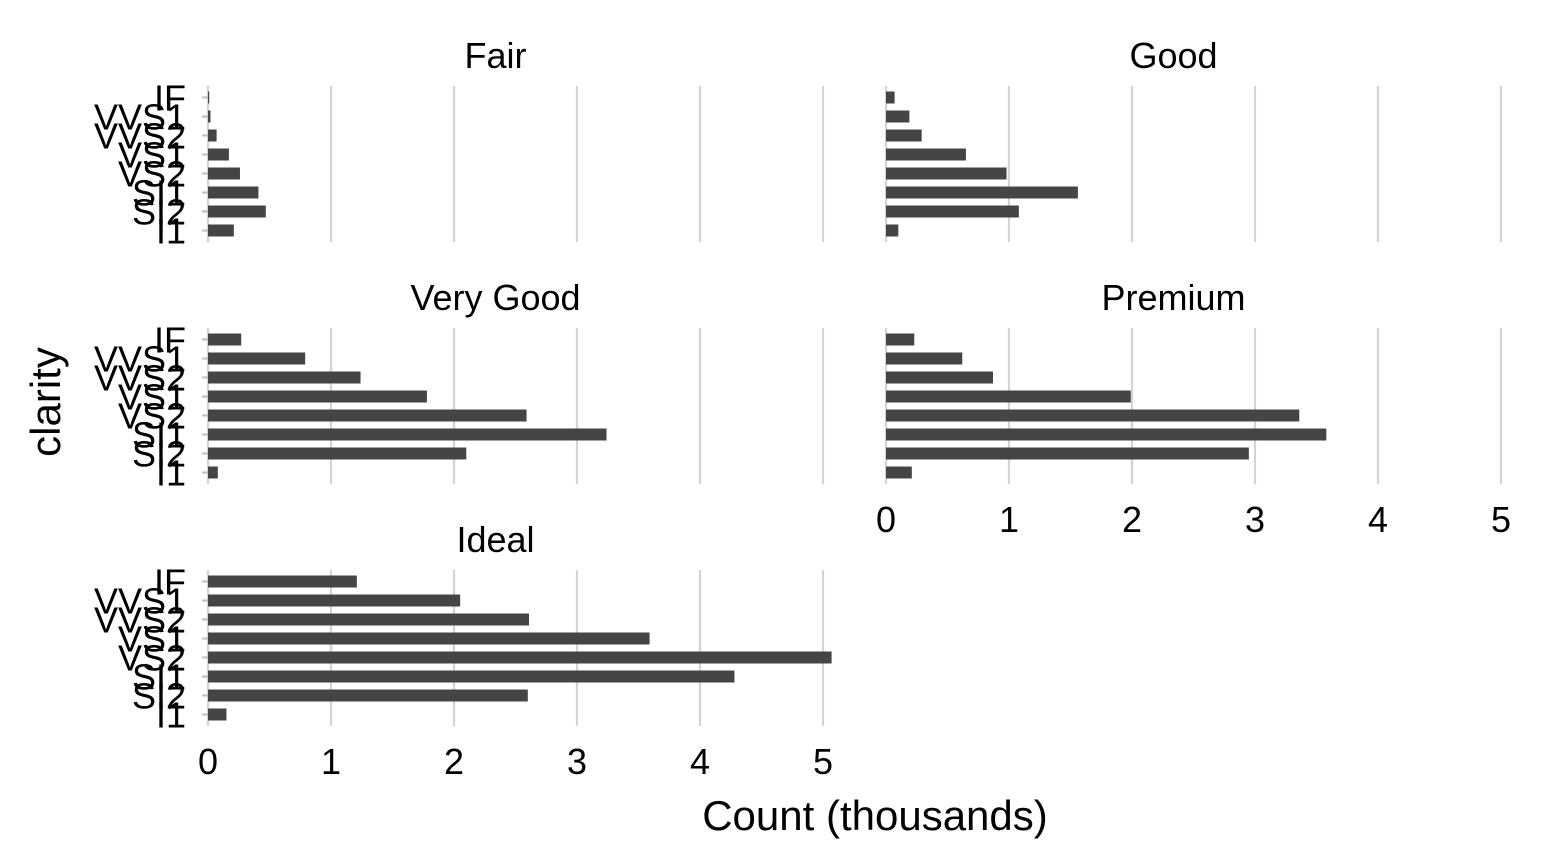  Describe the element at coordinates (1193, 138) in the screenshot. I see `facet-panel-good: Good` at that location.